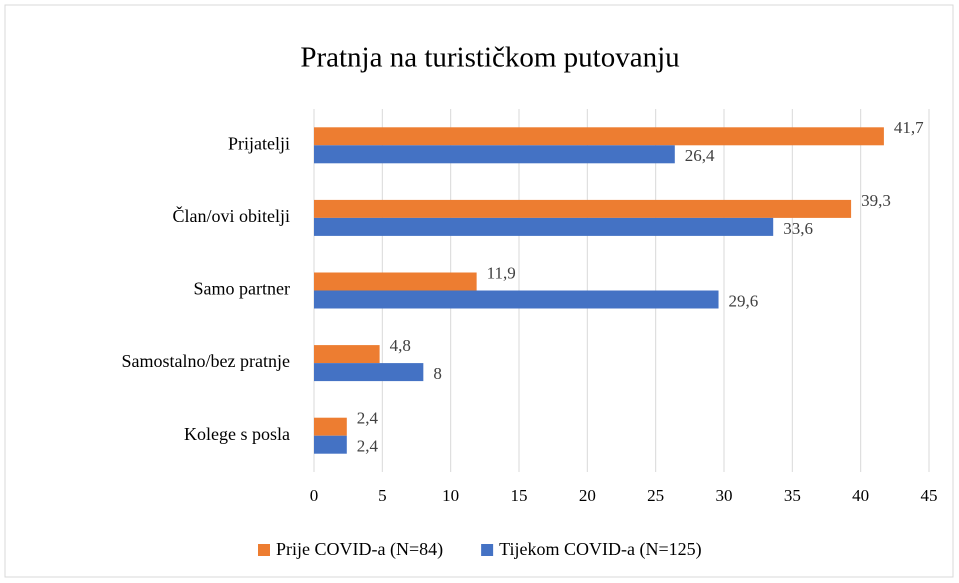  What do you see at coordinates (929, 495) in the screenshot?
I see `x-tick-label: 45` at bounding box center [929, 495].